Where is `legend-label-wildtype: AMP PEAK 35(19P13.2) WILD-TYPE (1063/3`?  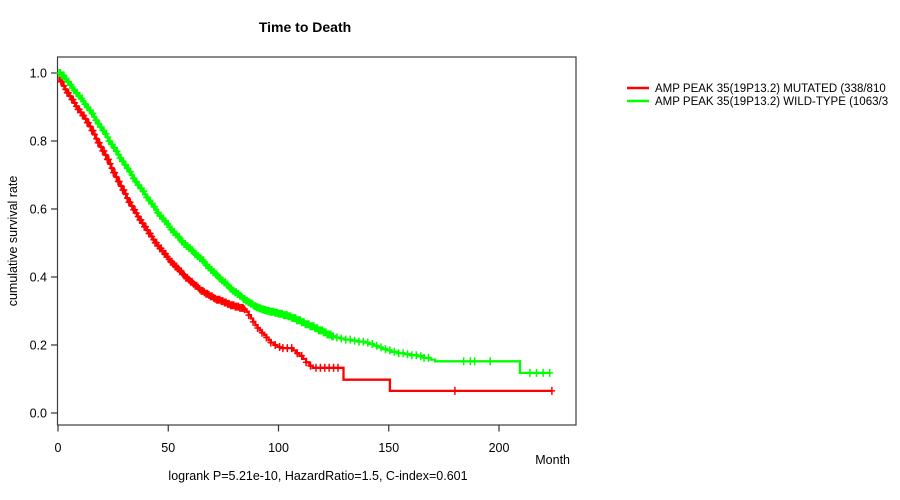
legend-label-wildtype: AMP PEAK 35(19P13.2) WILD-TYPE (1063/3 is located at coordinates (771, 102).